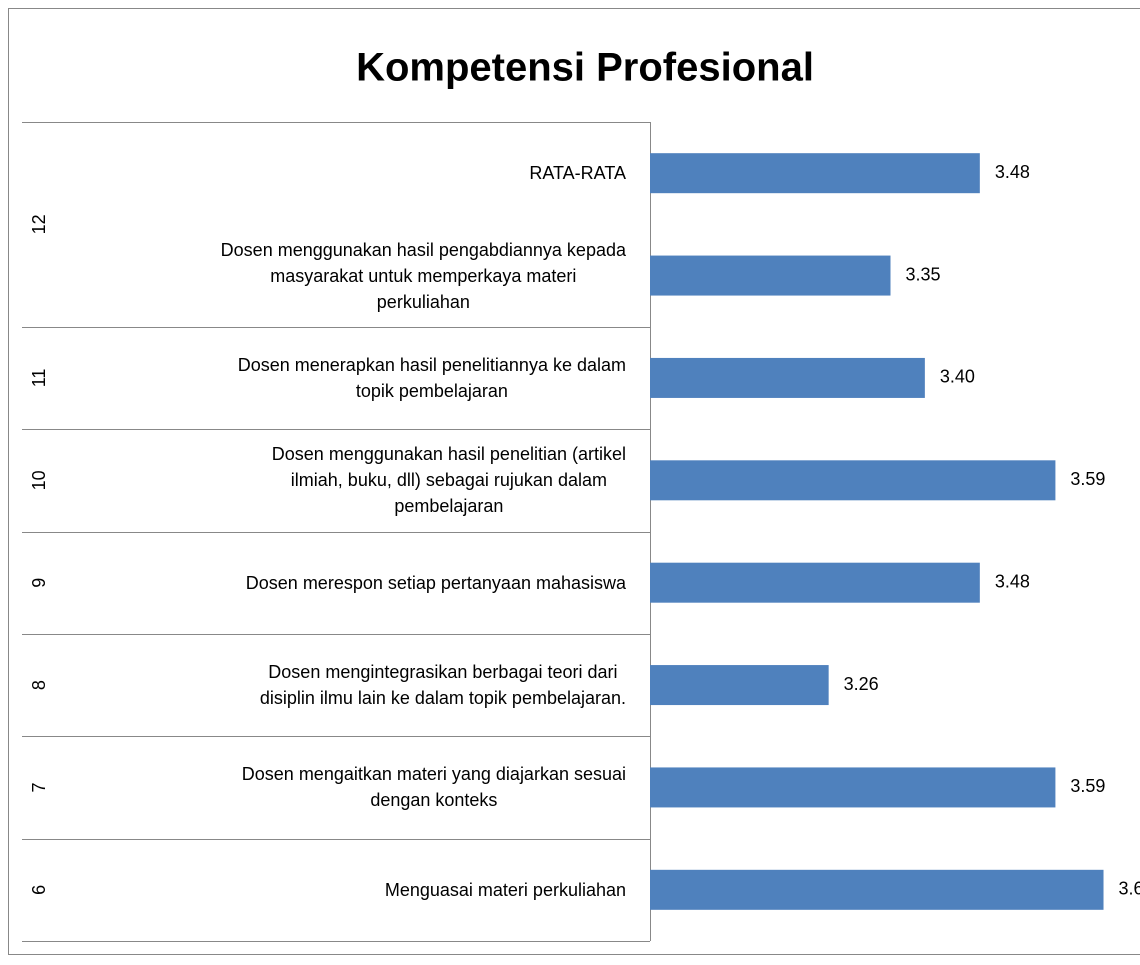  I want to click on value-label: 3.35, so click(923, 274).